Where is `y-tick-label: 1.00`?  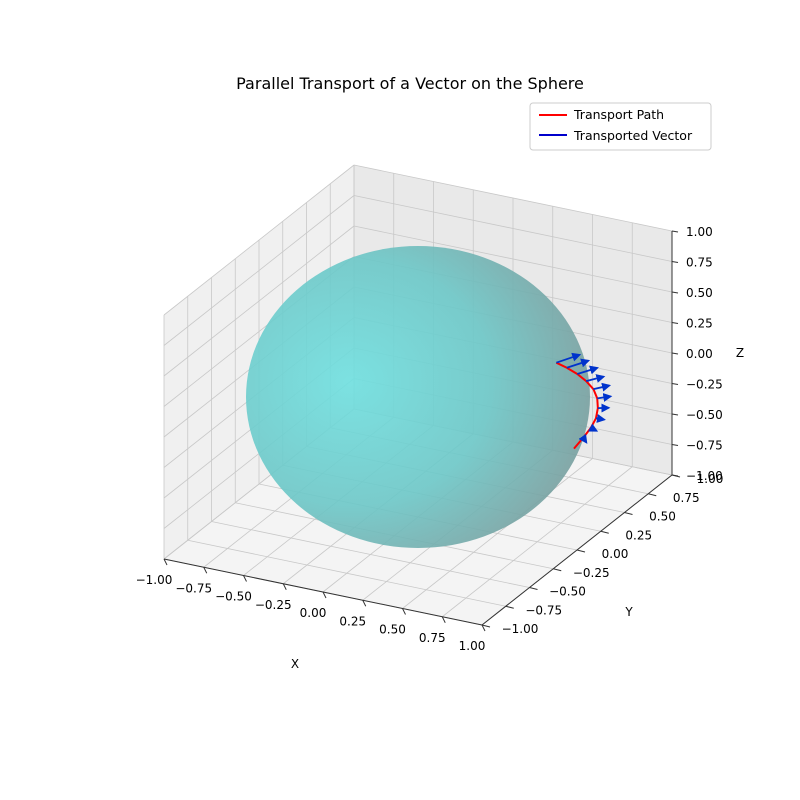 y-tick-label: 1.00 is located at coordinates (710, 479).